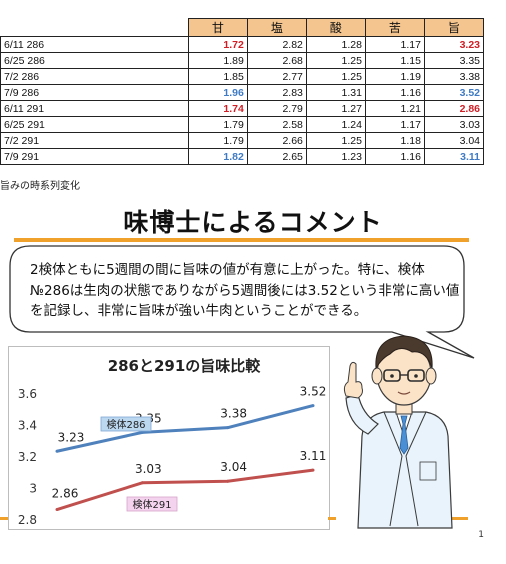 This screenshot has width=506, height=564. Describe the element at coordinates (4, 518) in the screenshot. I see `lower-rule-left` at that location.